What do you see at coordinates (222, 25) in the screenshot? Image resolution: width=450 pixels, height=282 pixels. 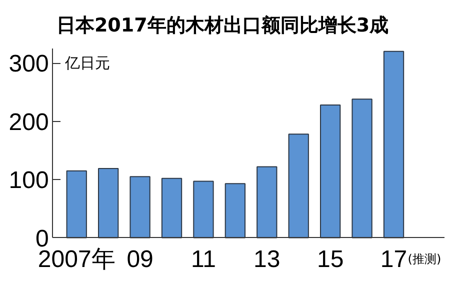 I see `chart-title: 日本2017年的木材出口额同比增长3成` at bounding box center [222, 25].